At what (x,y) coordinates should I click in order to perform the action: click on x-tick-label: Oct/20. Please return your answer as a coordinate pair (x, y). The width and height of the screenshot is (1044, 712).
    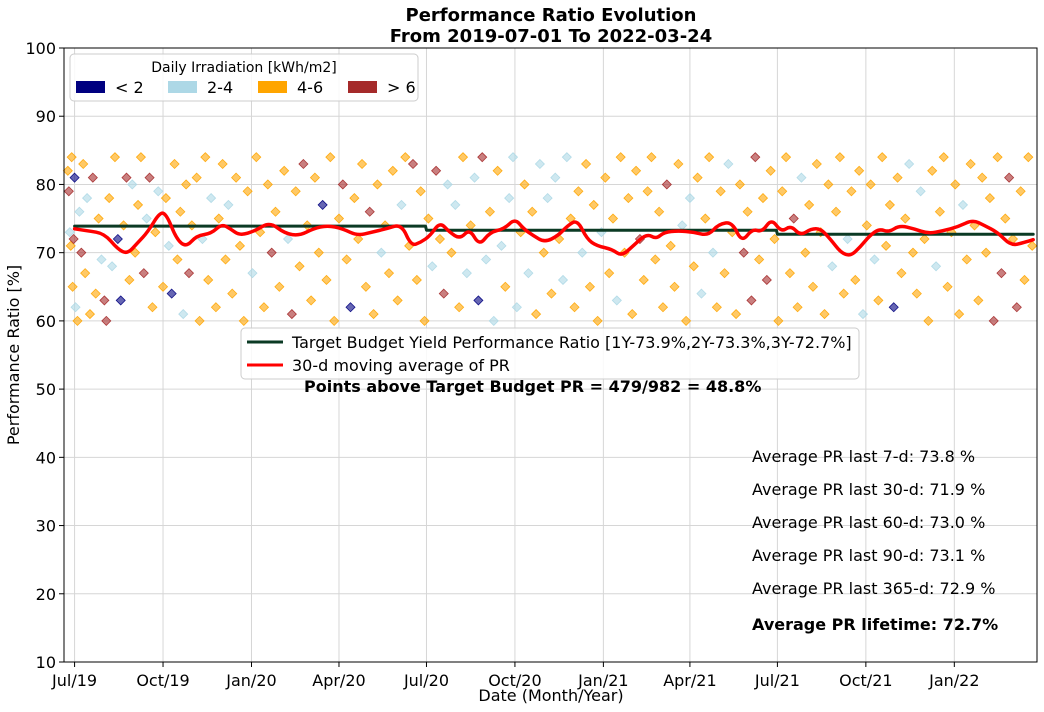
    Looking at the image, I should click on (514, 680).